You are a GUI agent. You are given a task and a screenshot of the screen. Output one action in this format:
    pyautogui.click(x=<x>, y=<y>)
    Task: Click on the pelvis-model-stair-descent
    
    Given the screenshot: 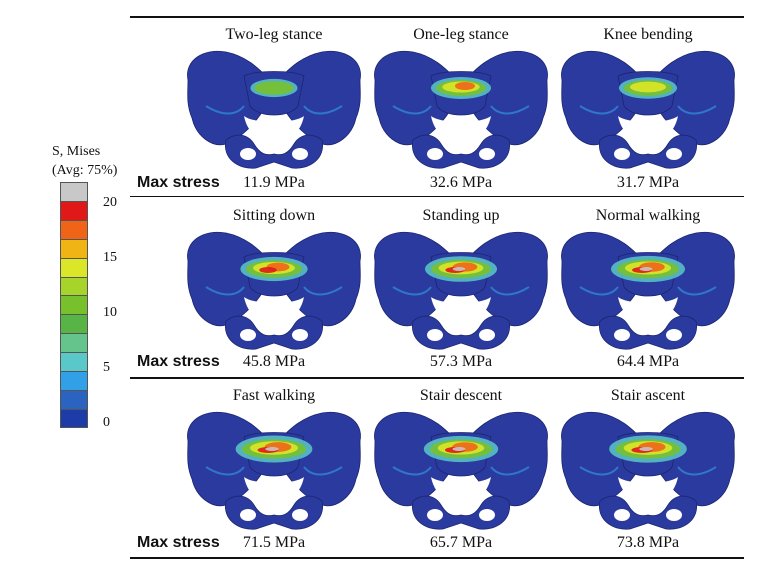 What is the action you would take?
    pyautogui.click(x=461, y=471)
    